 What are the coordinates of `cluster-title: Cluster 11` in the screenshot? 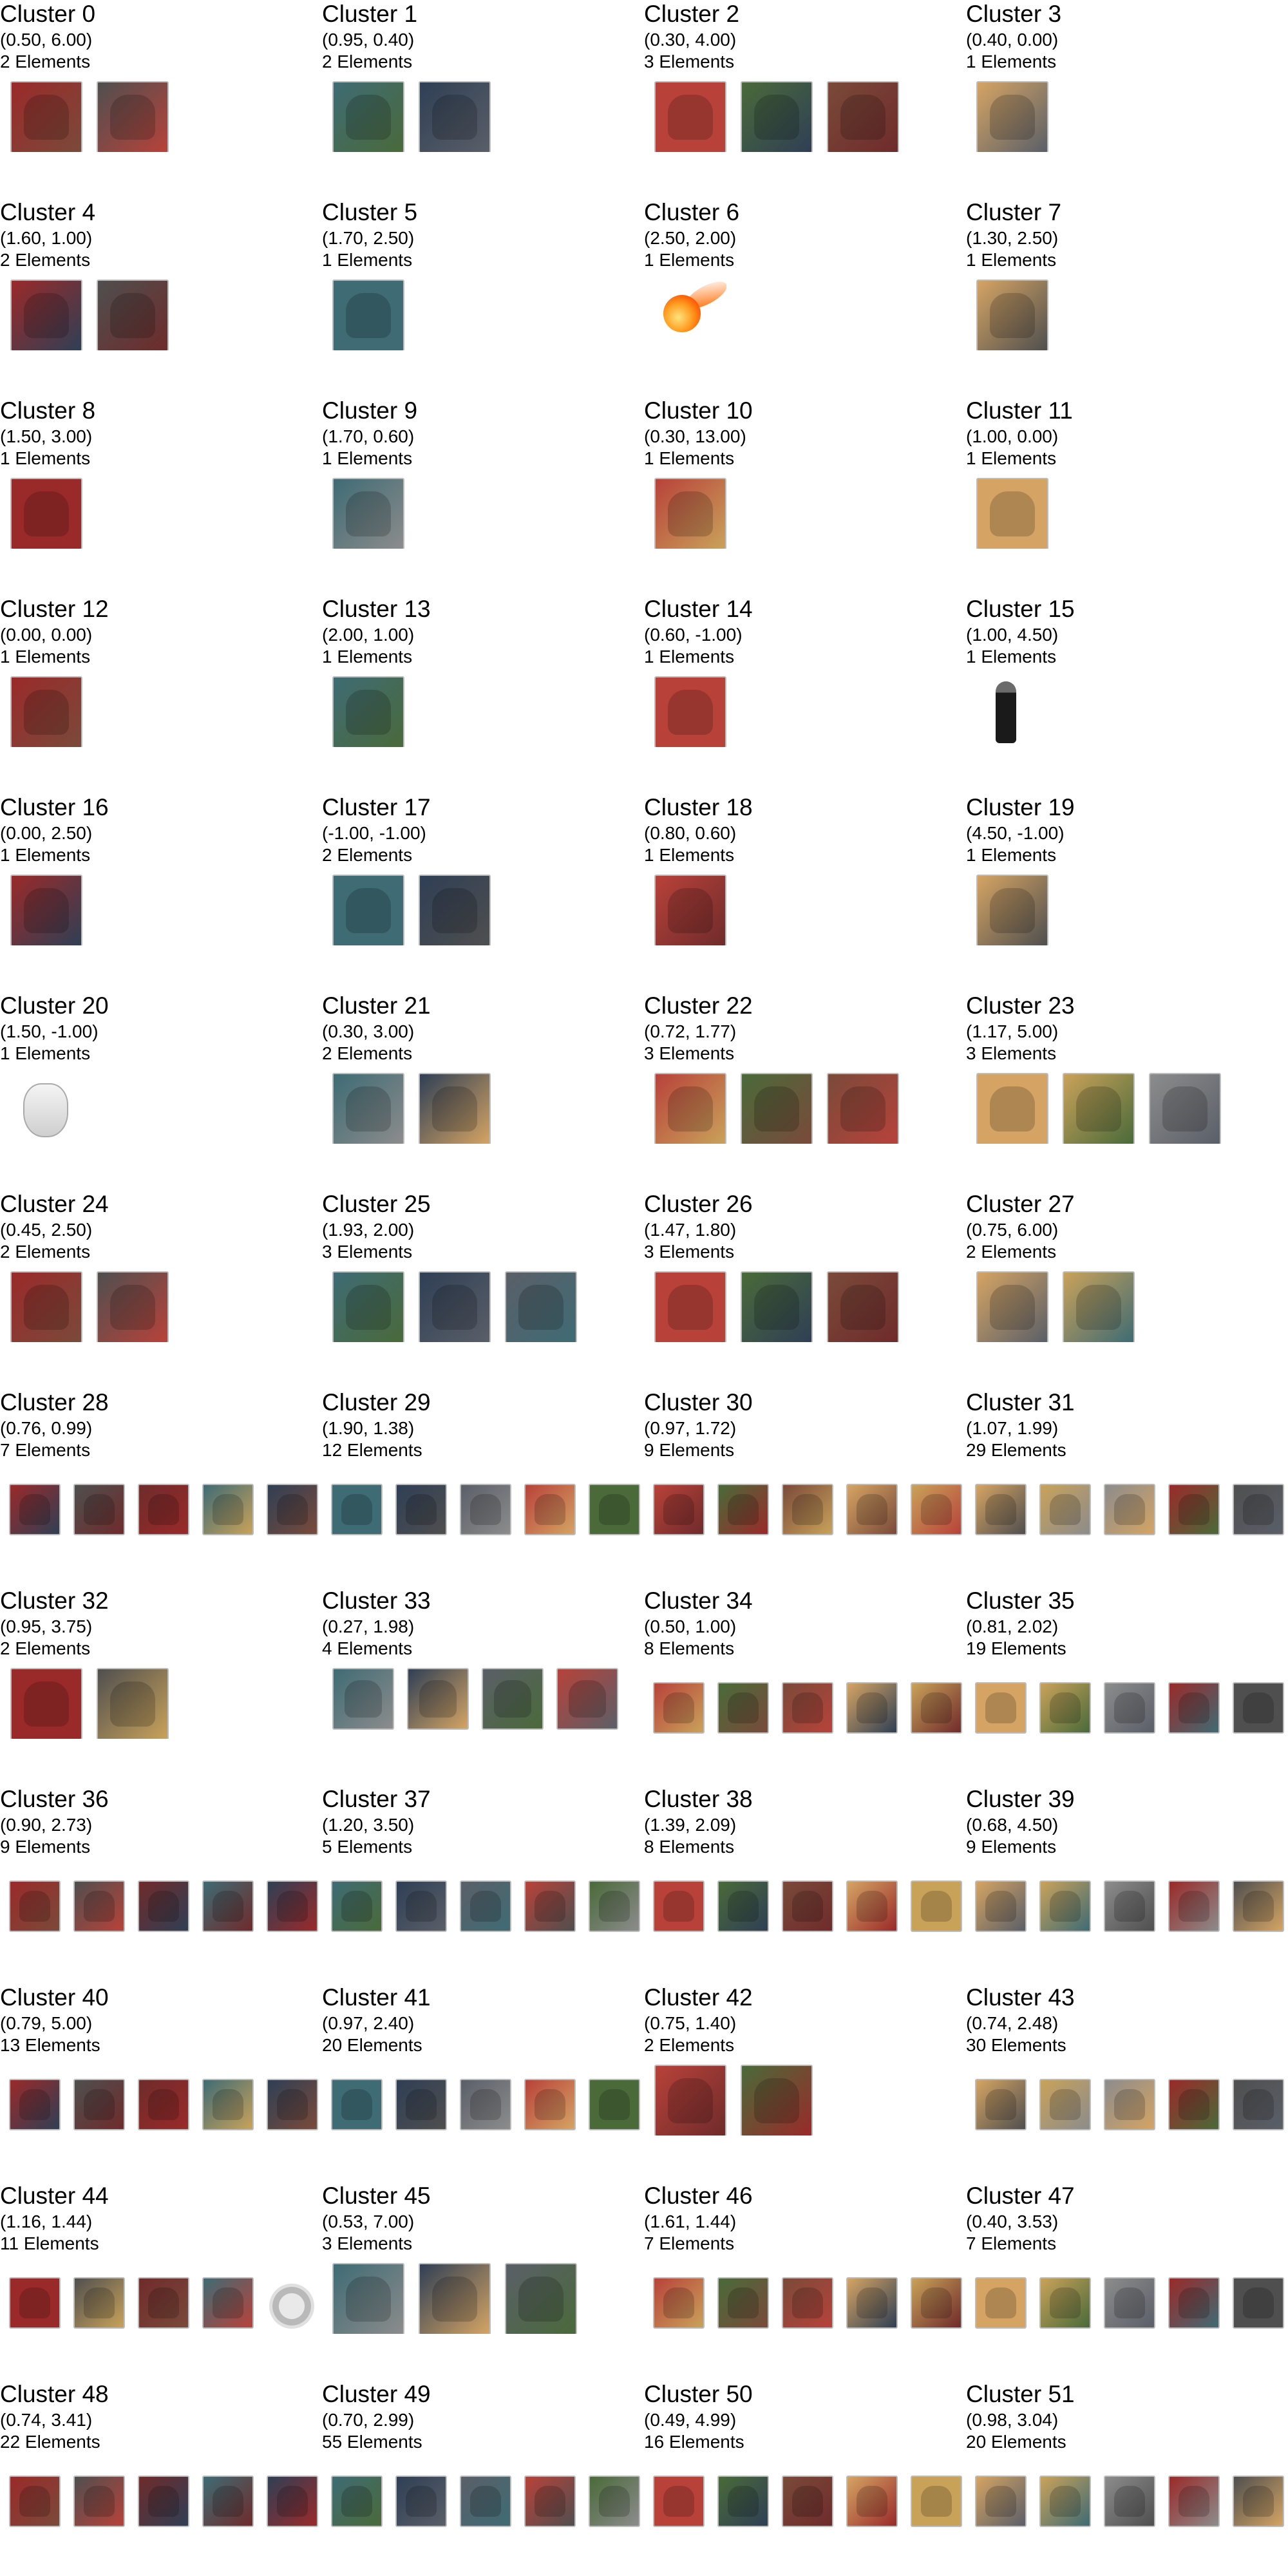 It's located at (1019, 411).